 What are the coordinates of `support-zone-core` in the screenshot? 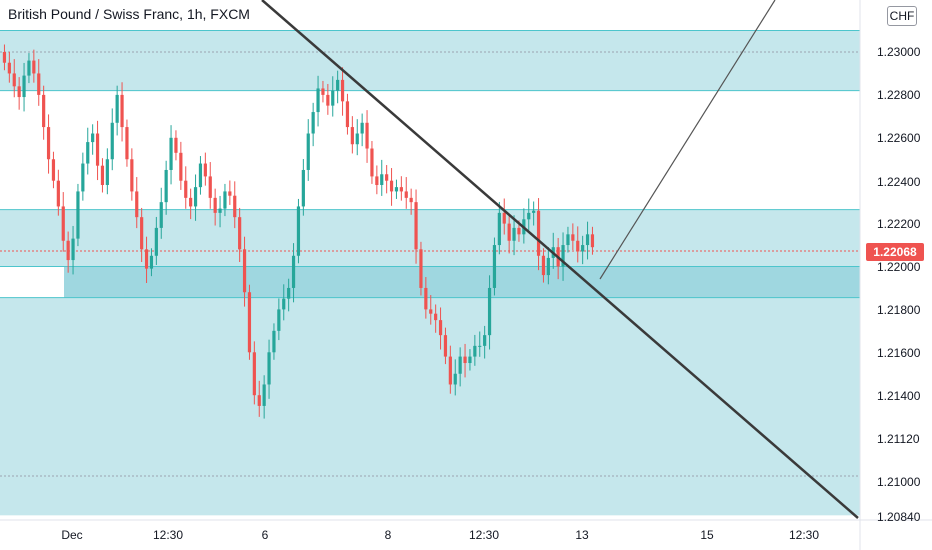 It's located at (462, 282).